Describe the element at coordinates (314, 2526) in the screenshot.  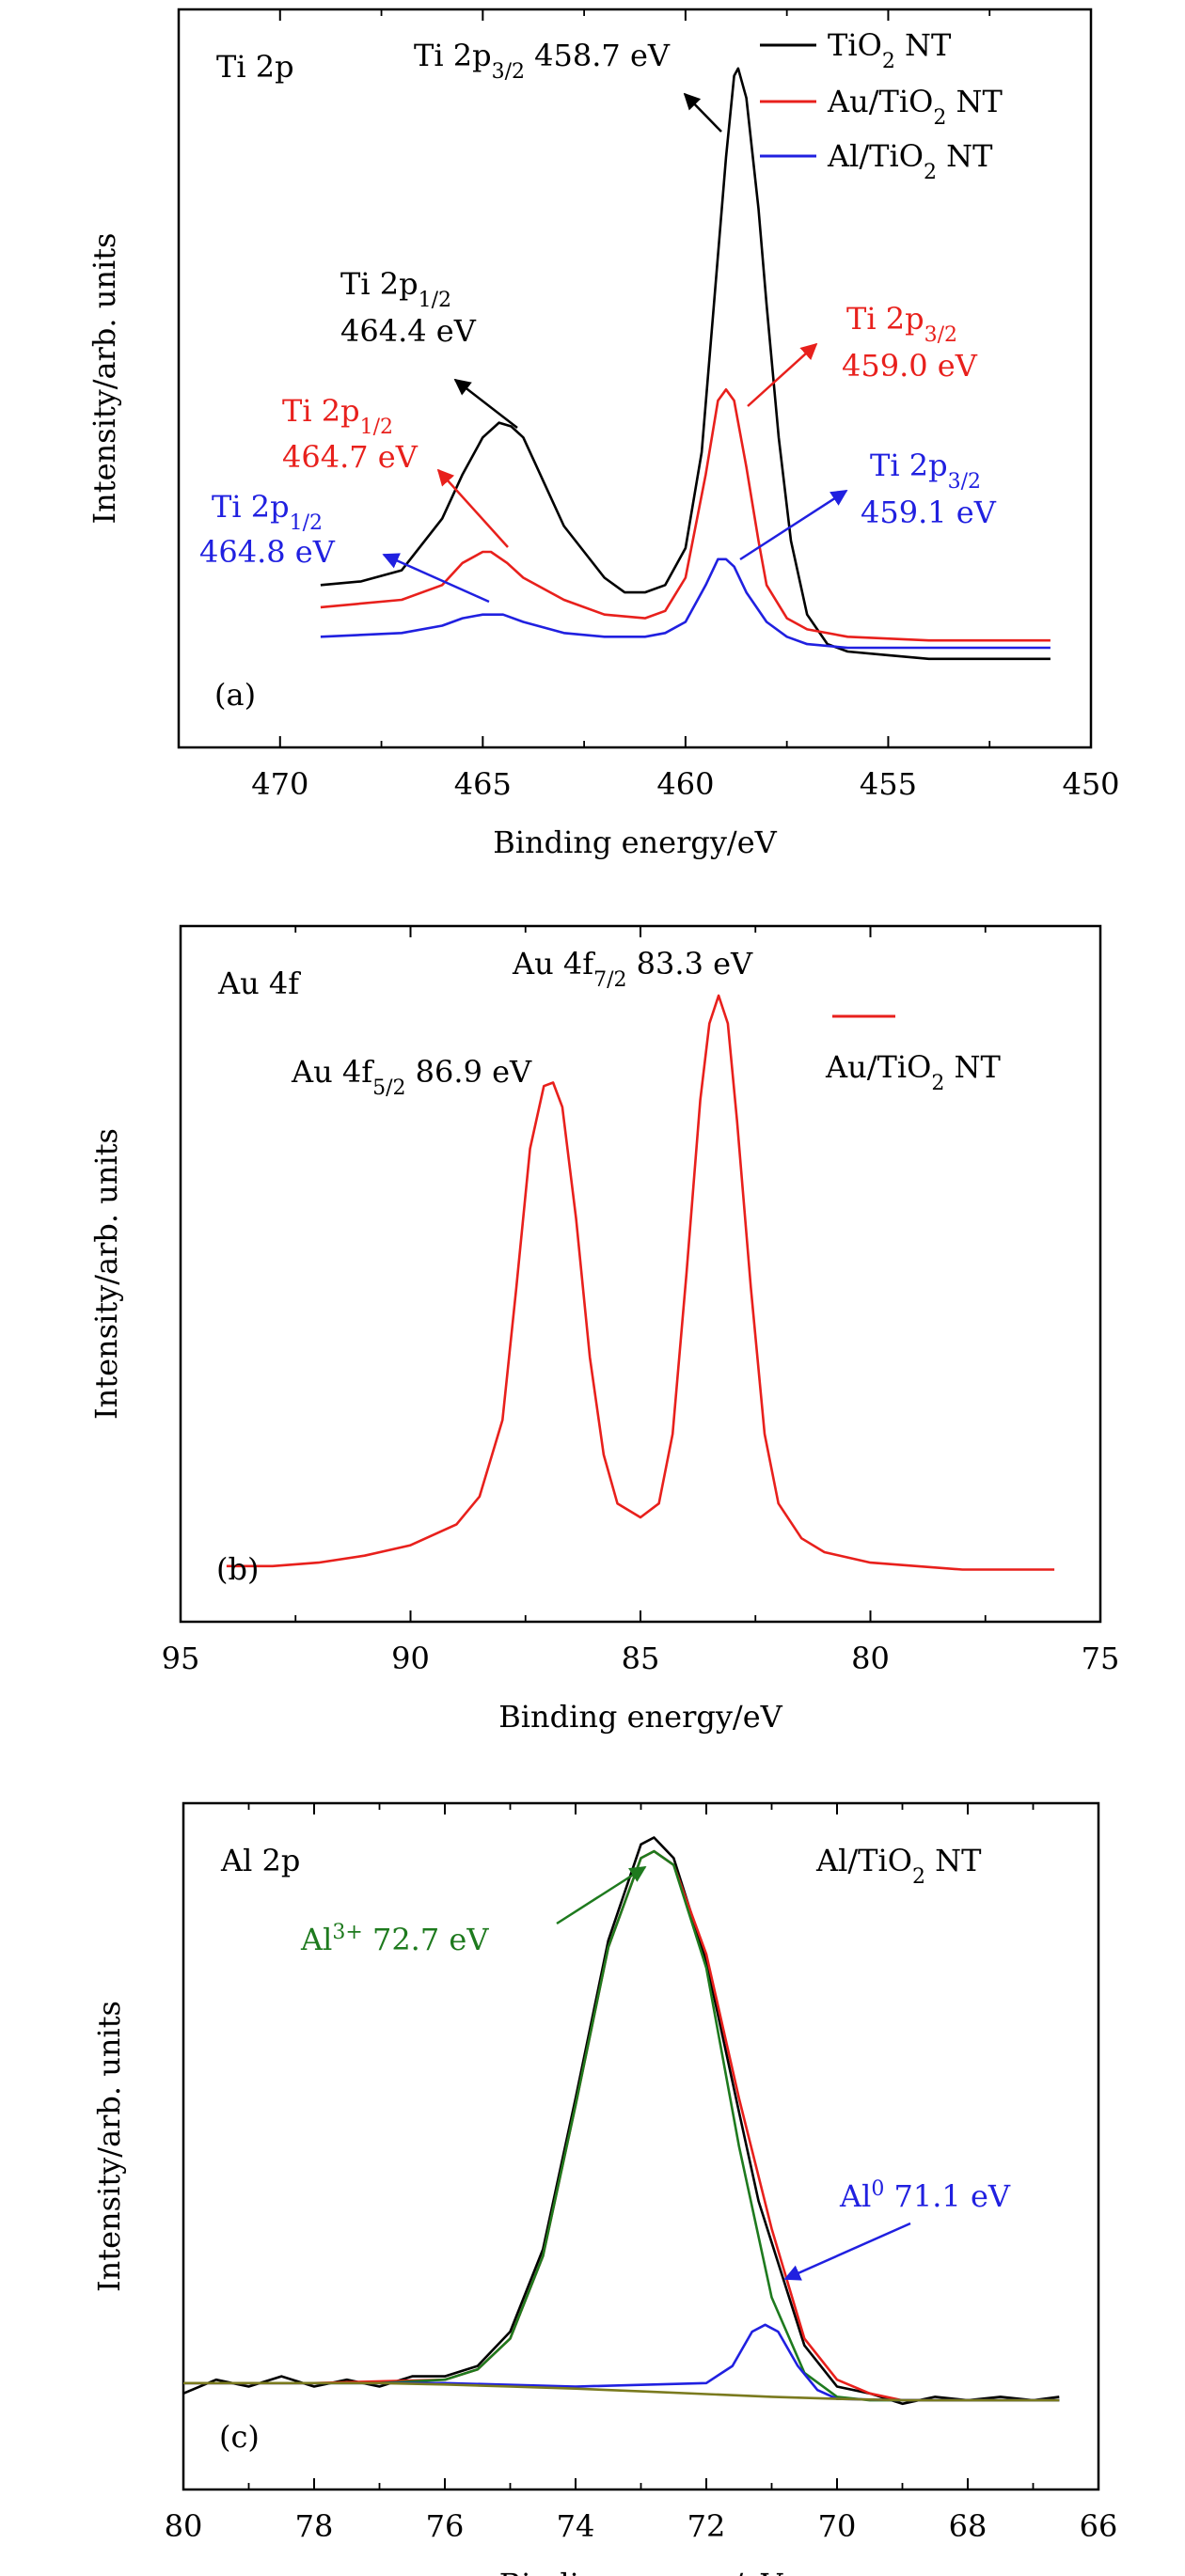
I see `x-tick-label: 78` at that location.